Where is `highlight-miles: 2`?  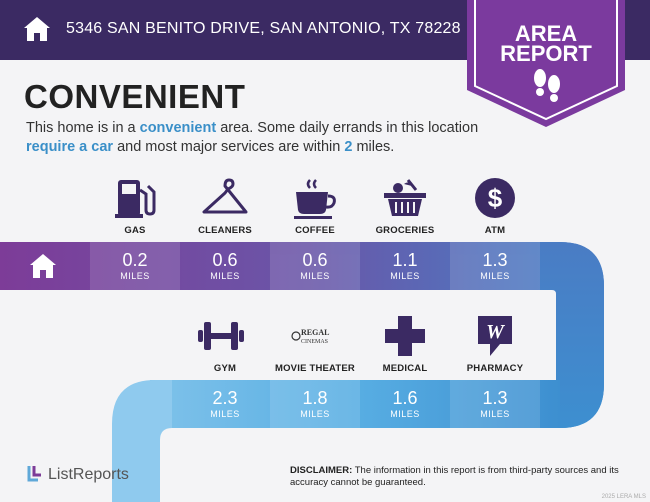 highlight-miles: 2 is located at coordinates (348, 147).